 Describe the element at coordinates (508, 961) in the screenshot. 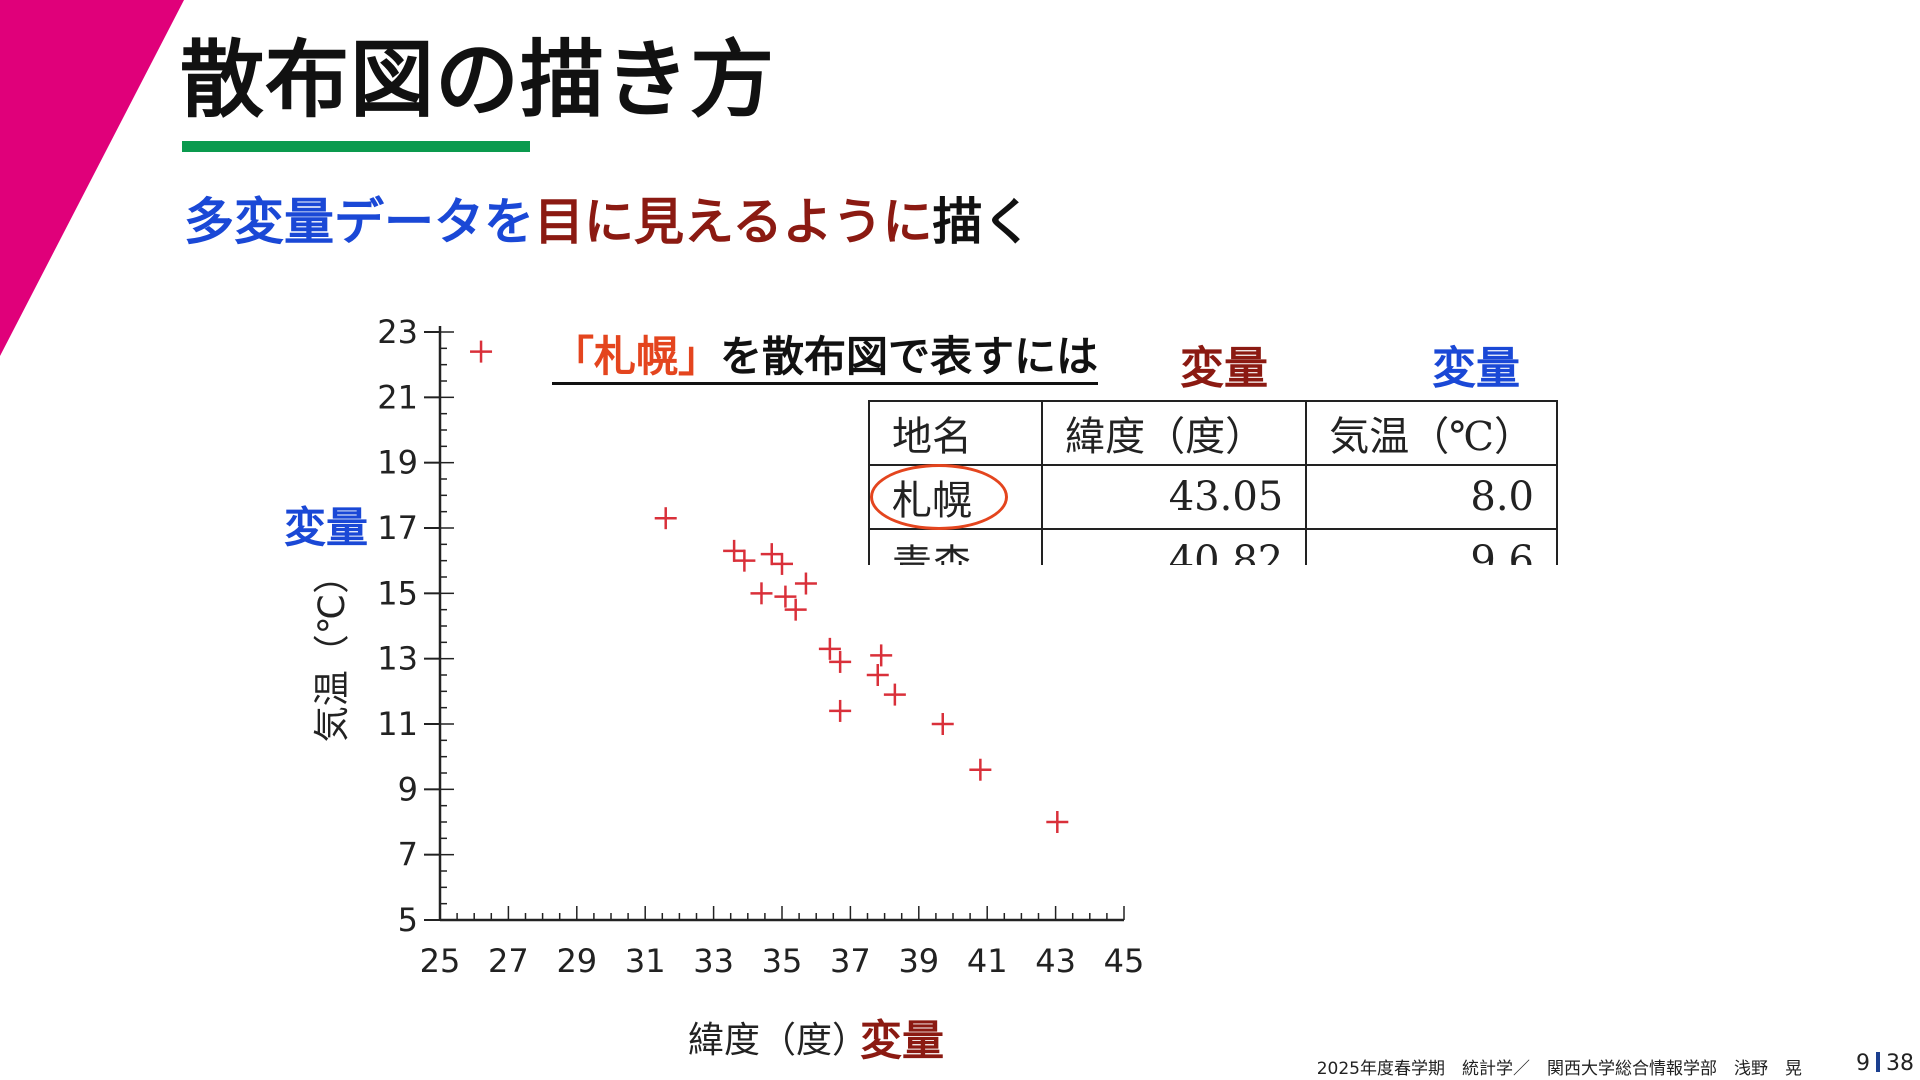

I see `x-tick-label: 27` at that location.